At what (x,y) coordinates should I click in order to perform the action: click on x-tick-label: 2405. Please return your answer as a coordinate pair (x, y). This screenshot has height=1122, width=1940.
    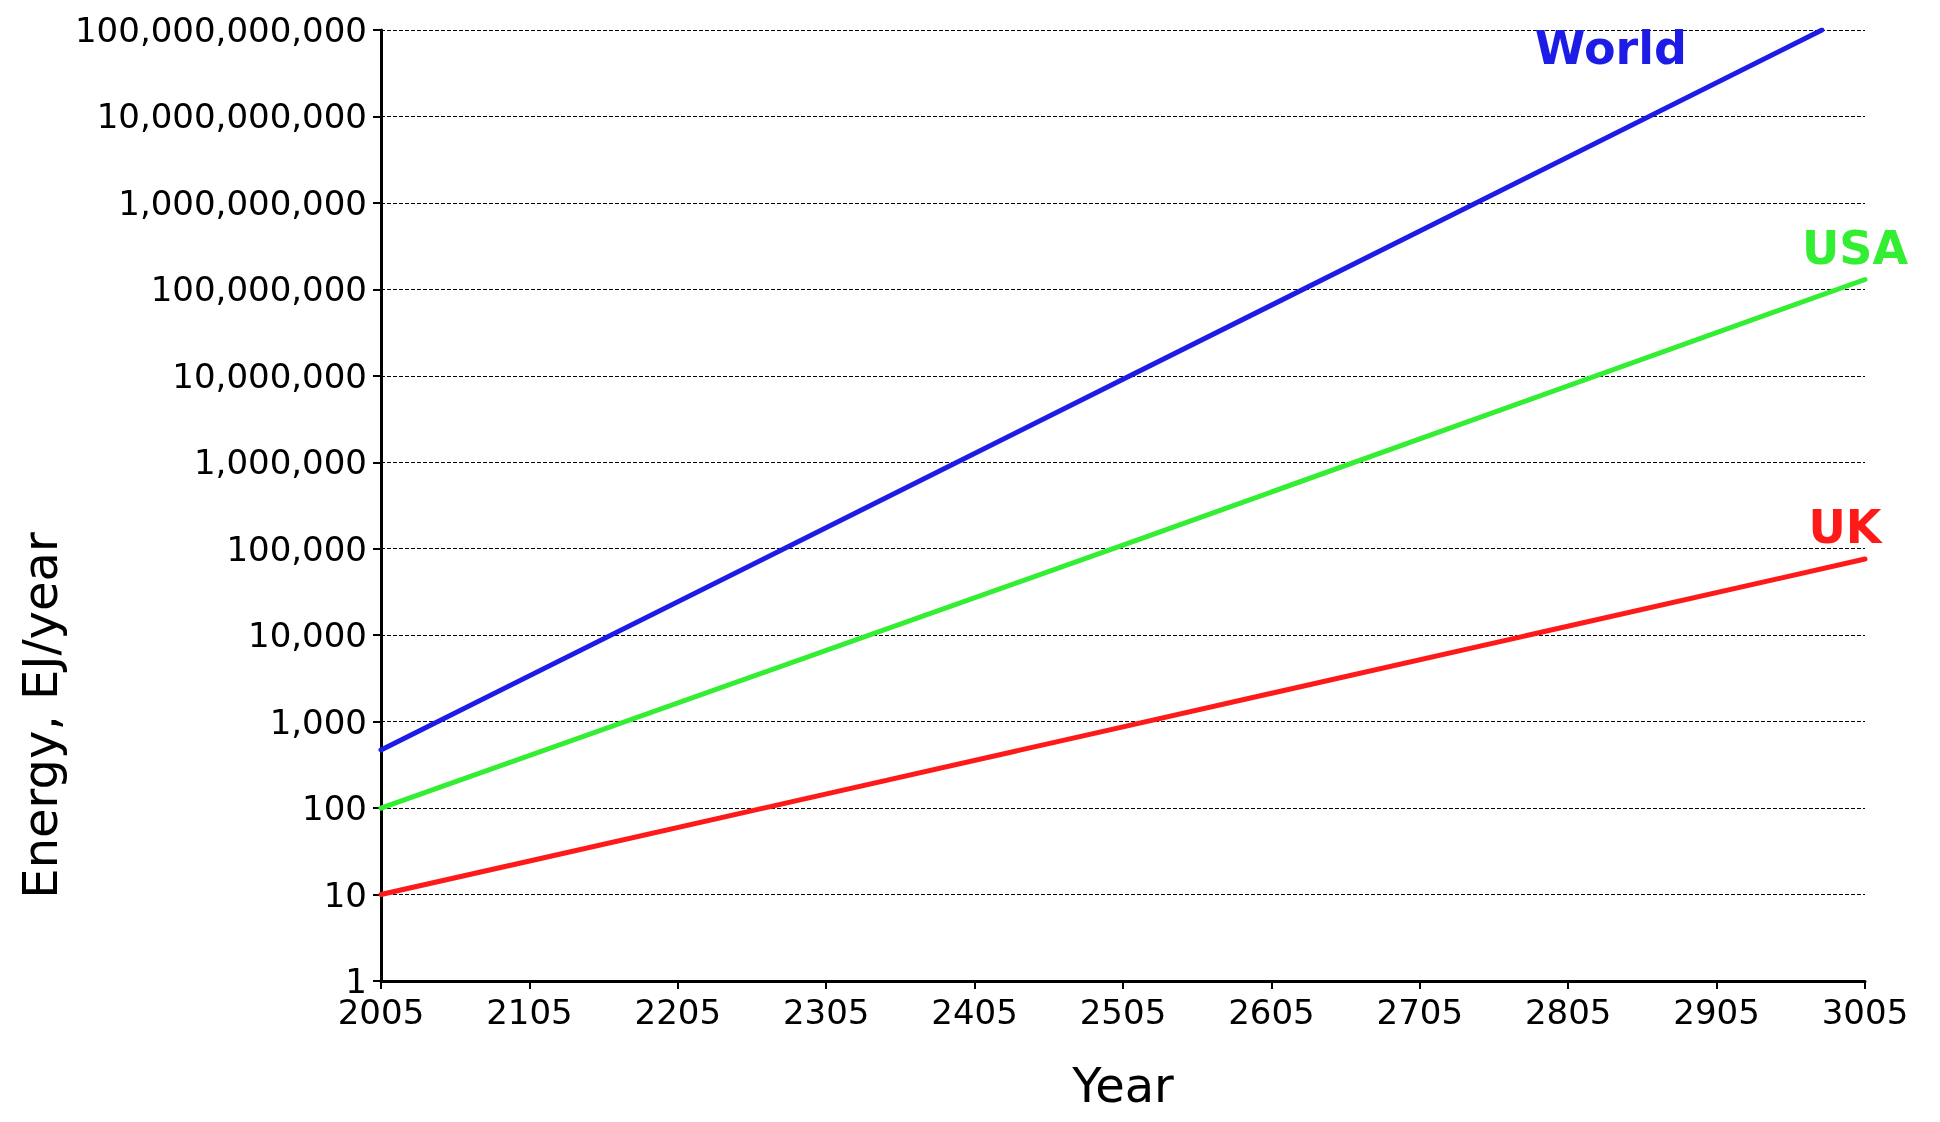
    Looking at the image, I should click on (974, 1012).